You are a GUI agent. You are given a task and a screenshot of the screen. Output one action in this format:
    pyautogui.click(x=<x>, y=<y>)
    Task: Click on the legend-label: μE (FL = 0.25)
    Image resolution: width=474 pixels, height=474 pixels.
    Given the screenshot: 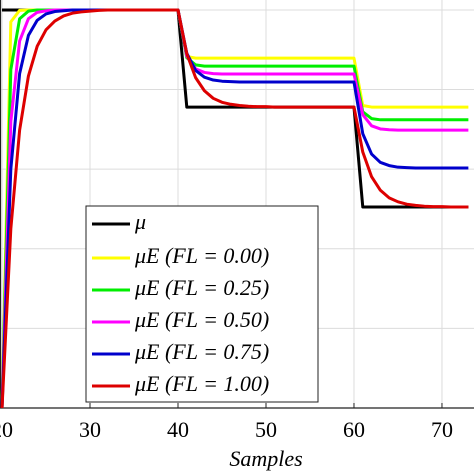 What is the action you would take?
    pyautogui.click(x=201, y=287)
    